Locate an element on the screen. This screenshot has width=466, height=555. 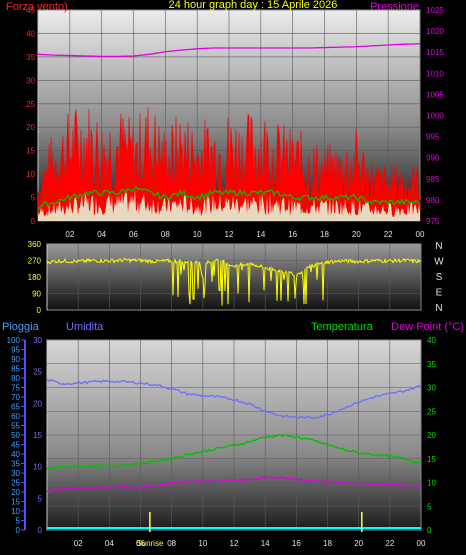
wind-x-tick-label: 20 is located at coordinates (356, 234).